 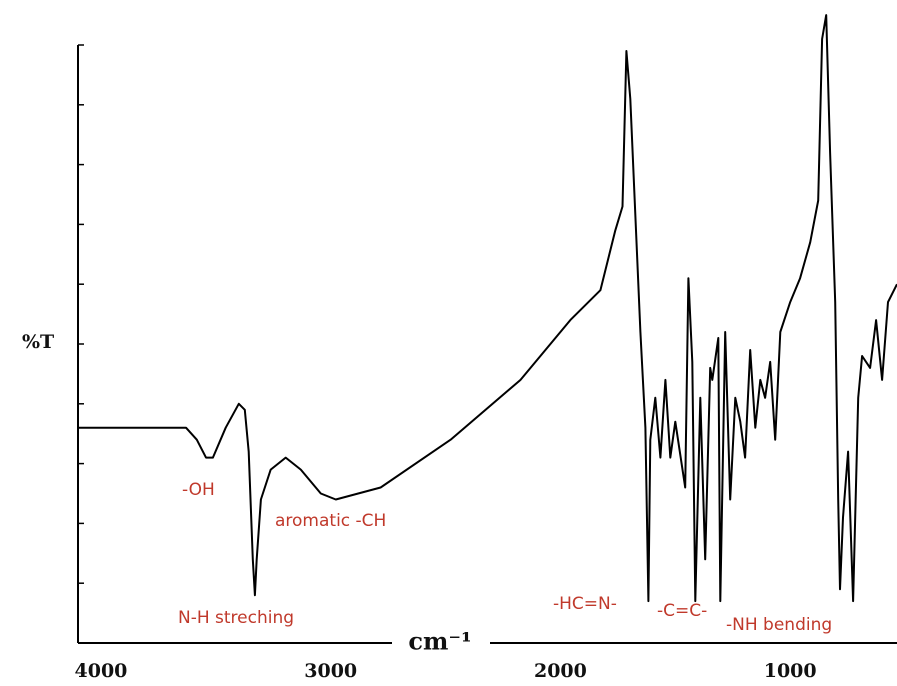 I want to click on annotation: -NH bending, so click(x=779, y=625).